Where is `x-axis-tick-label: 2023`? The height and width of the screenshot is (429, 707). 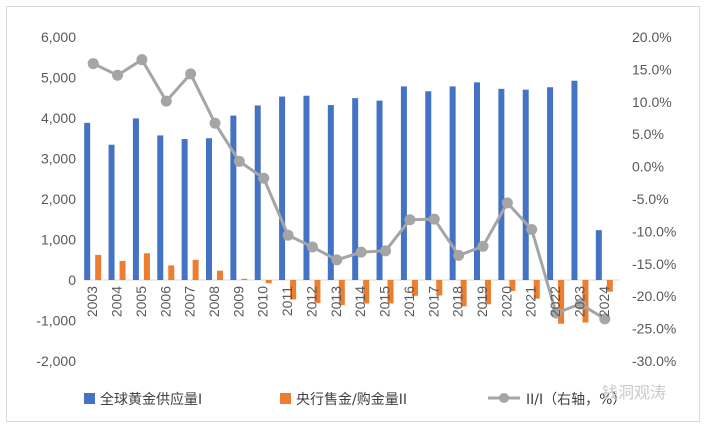 x-axis-tick-label: 2023 is located at coordinates (579, 301).